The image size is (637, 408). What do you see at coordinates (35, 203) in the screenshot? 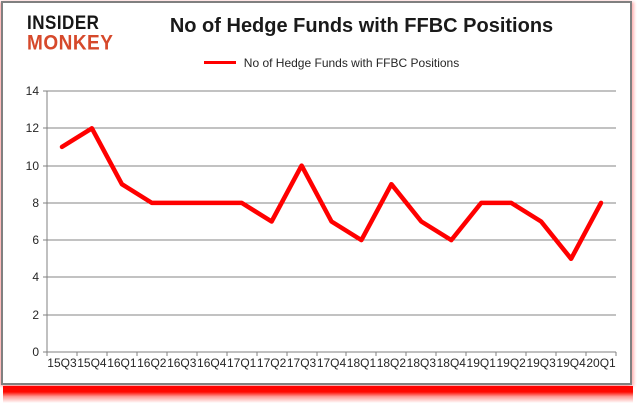
I see `svg-text: 8` at bounding box center [35, 203].